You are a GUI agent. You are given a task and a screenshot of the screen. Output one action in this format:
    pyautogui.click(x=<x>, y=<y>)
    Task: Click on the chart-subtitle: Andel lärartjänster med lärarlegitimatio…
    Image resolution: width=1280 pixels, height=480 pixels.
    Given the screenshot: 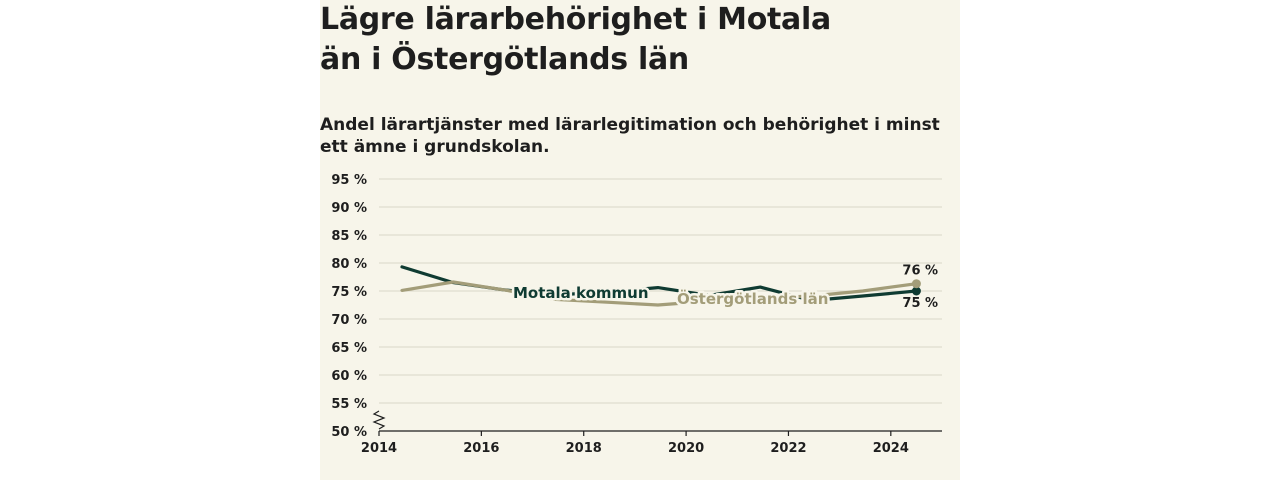 What is the action you would take?
    pyautogui.click(x=630, y=136)
    